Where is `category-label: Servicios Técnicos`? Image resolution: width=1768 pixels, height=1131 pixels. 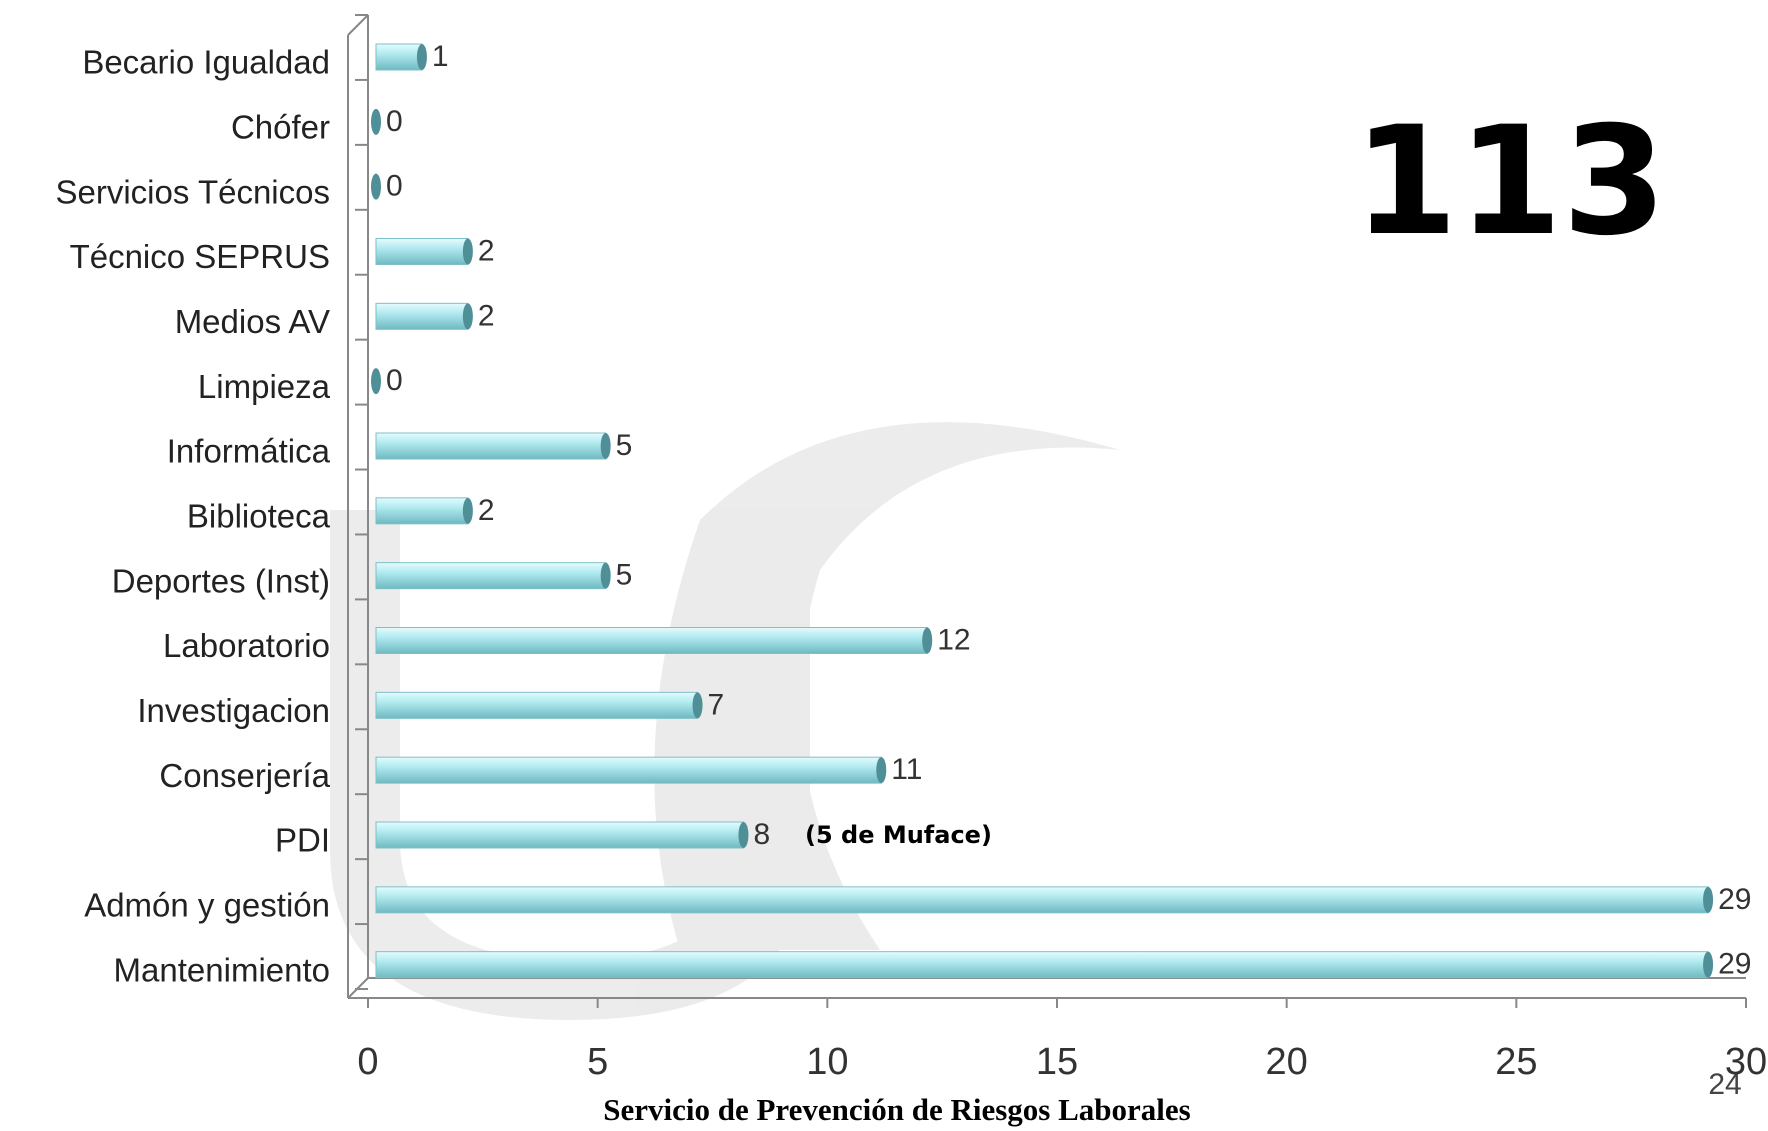
category-label: Servicios Técnicos is located at coordinates (193, 191).